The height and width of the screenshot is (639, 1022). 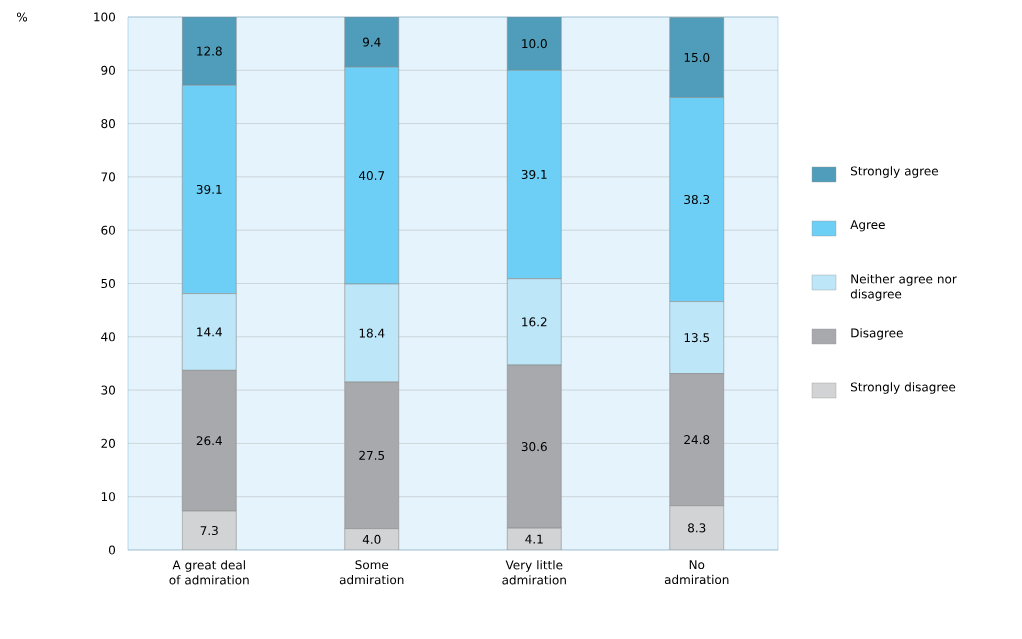 I want to click on x-tick-label: Some admiration, so click(x=371, y=572).